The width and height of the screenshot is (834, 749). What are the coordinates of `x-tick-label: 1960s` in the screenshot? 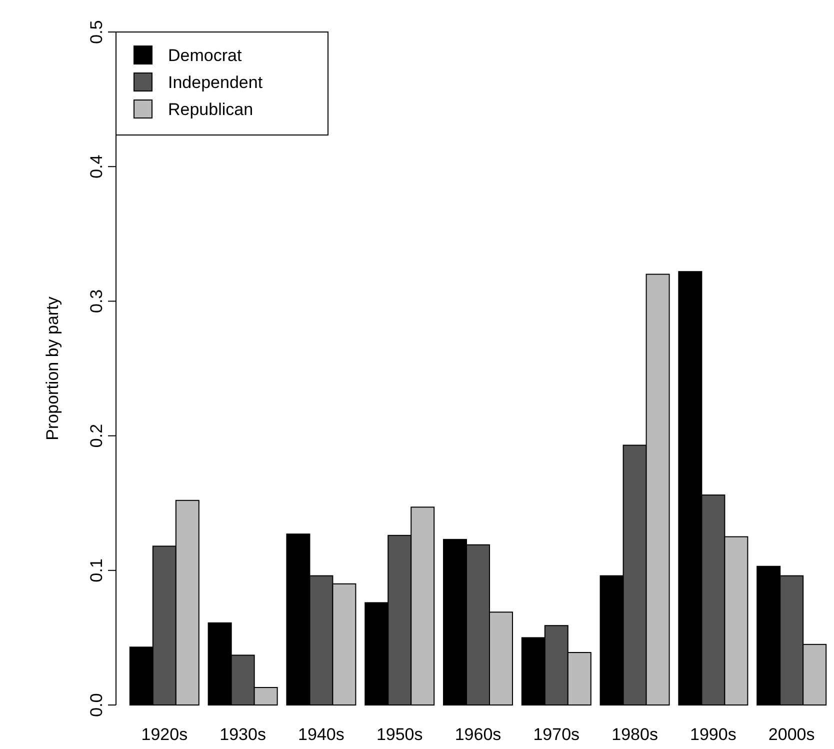 It's located at (478, 734).